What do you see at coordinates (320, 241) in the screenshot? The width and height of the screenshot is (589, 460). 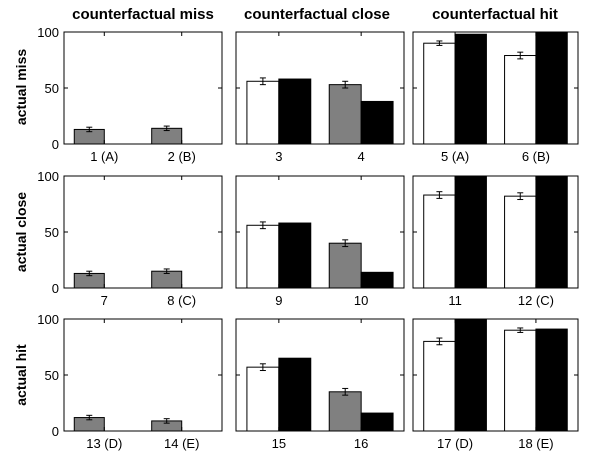 I see `panel-r2c2: 9 10` at bounding box center [320, 241].